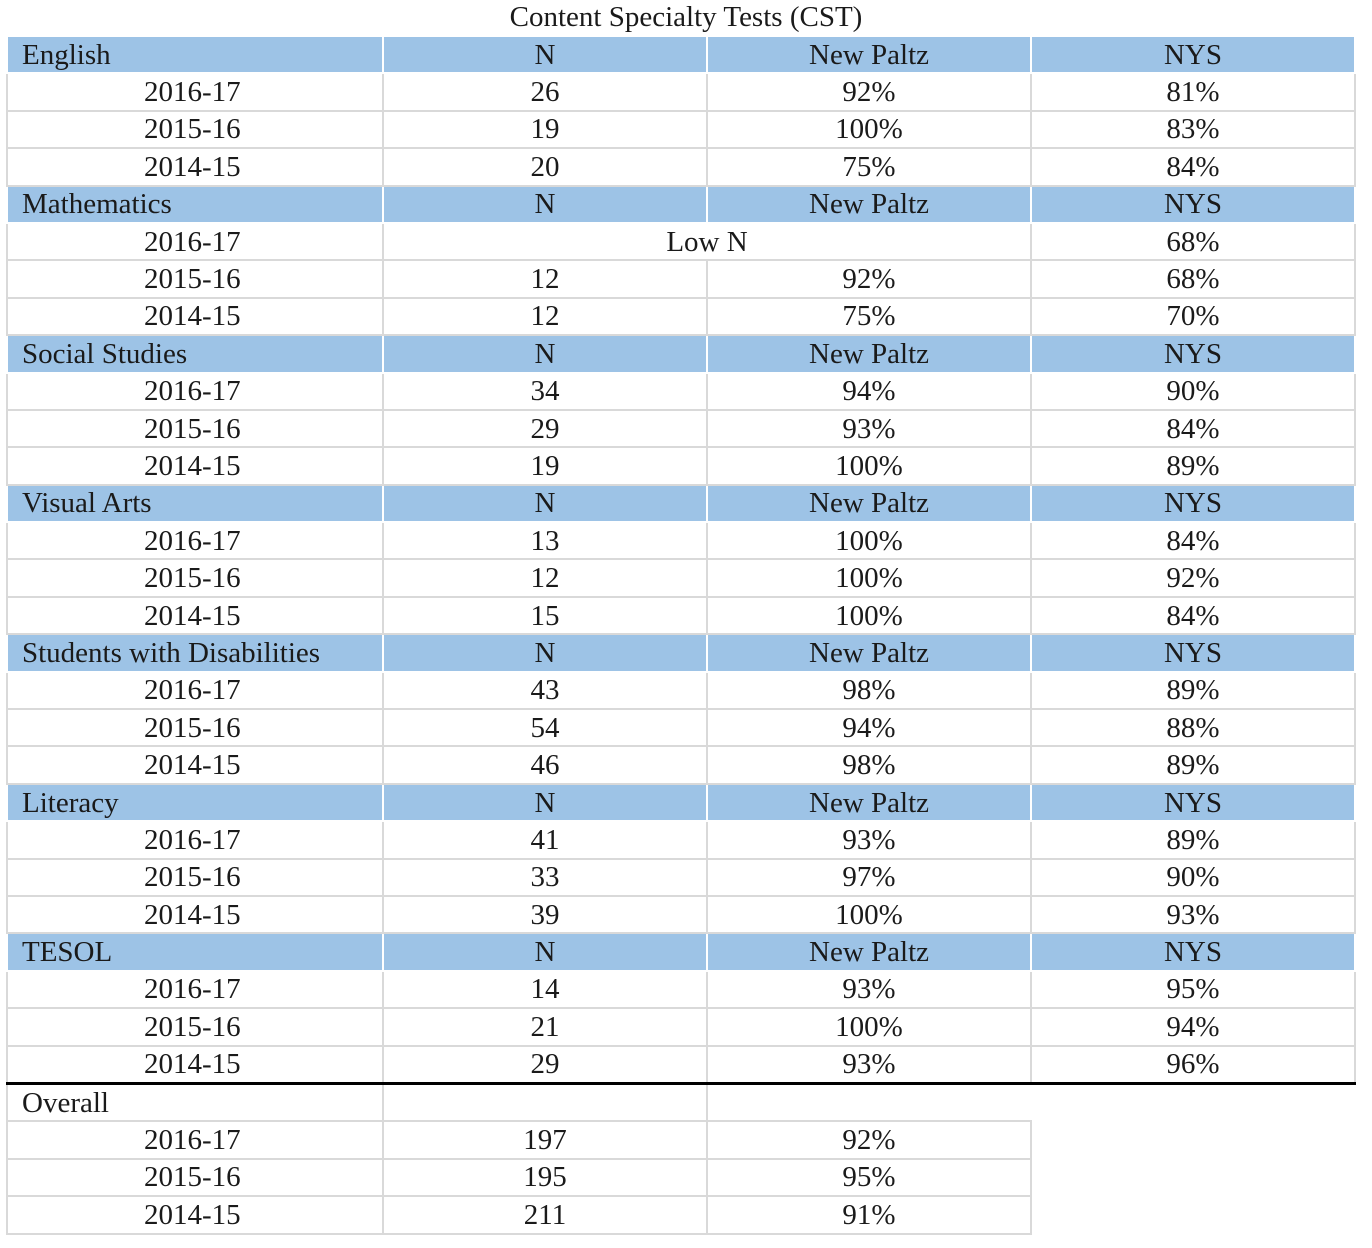 This screenshot has height=1248, width=1372. Describe the element at coordinates (869, 765) in the screenshot. I see `new-paltz-rate-cell: 98%` at that location.